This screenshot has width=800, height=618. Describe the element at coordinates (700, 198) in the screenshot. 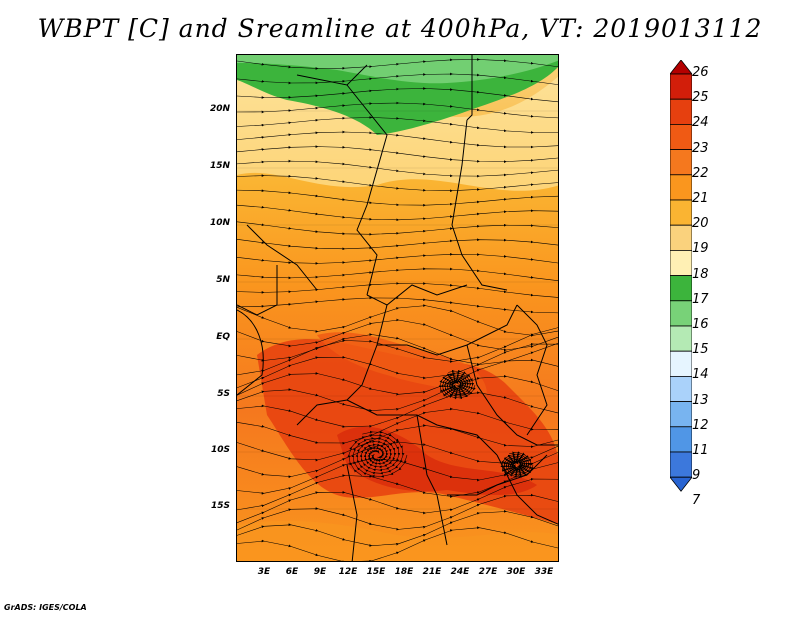

I see `colorbar-label: 21` at that location.